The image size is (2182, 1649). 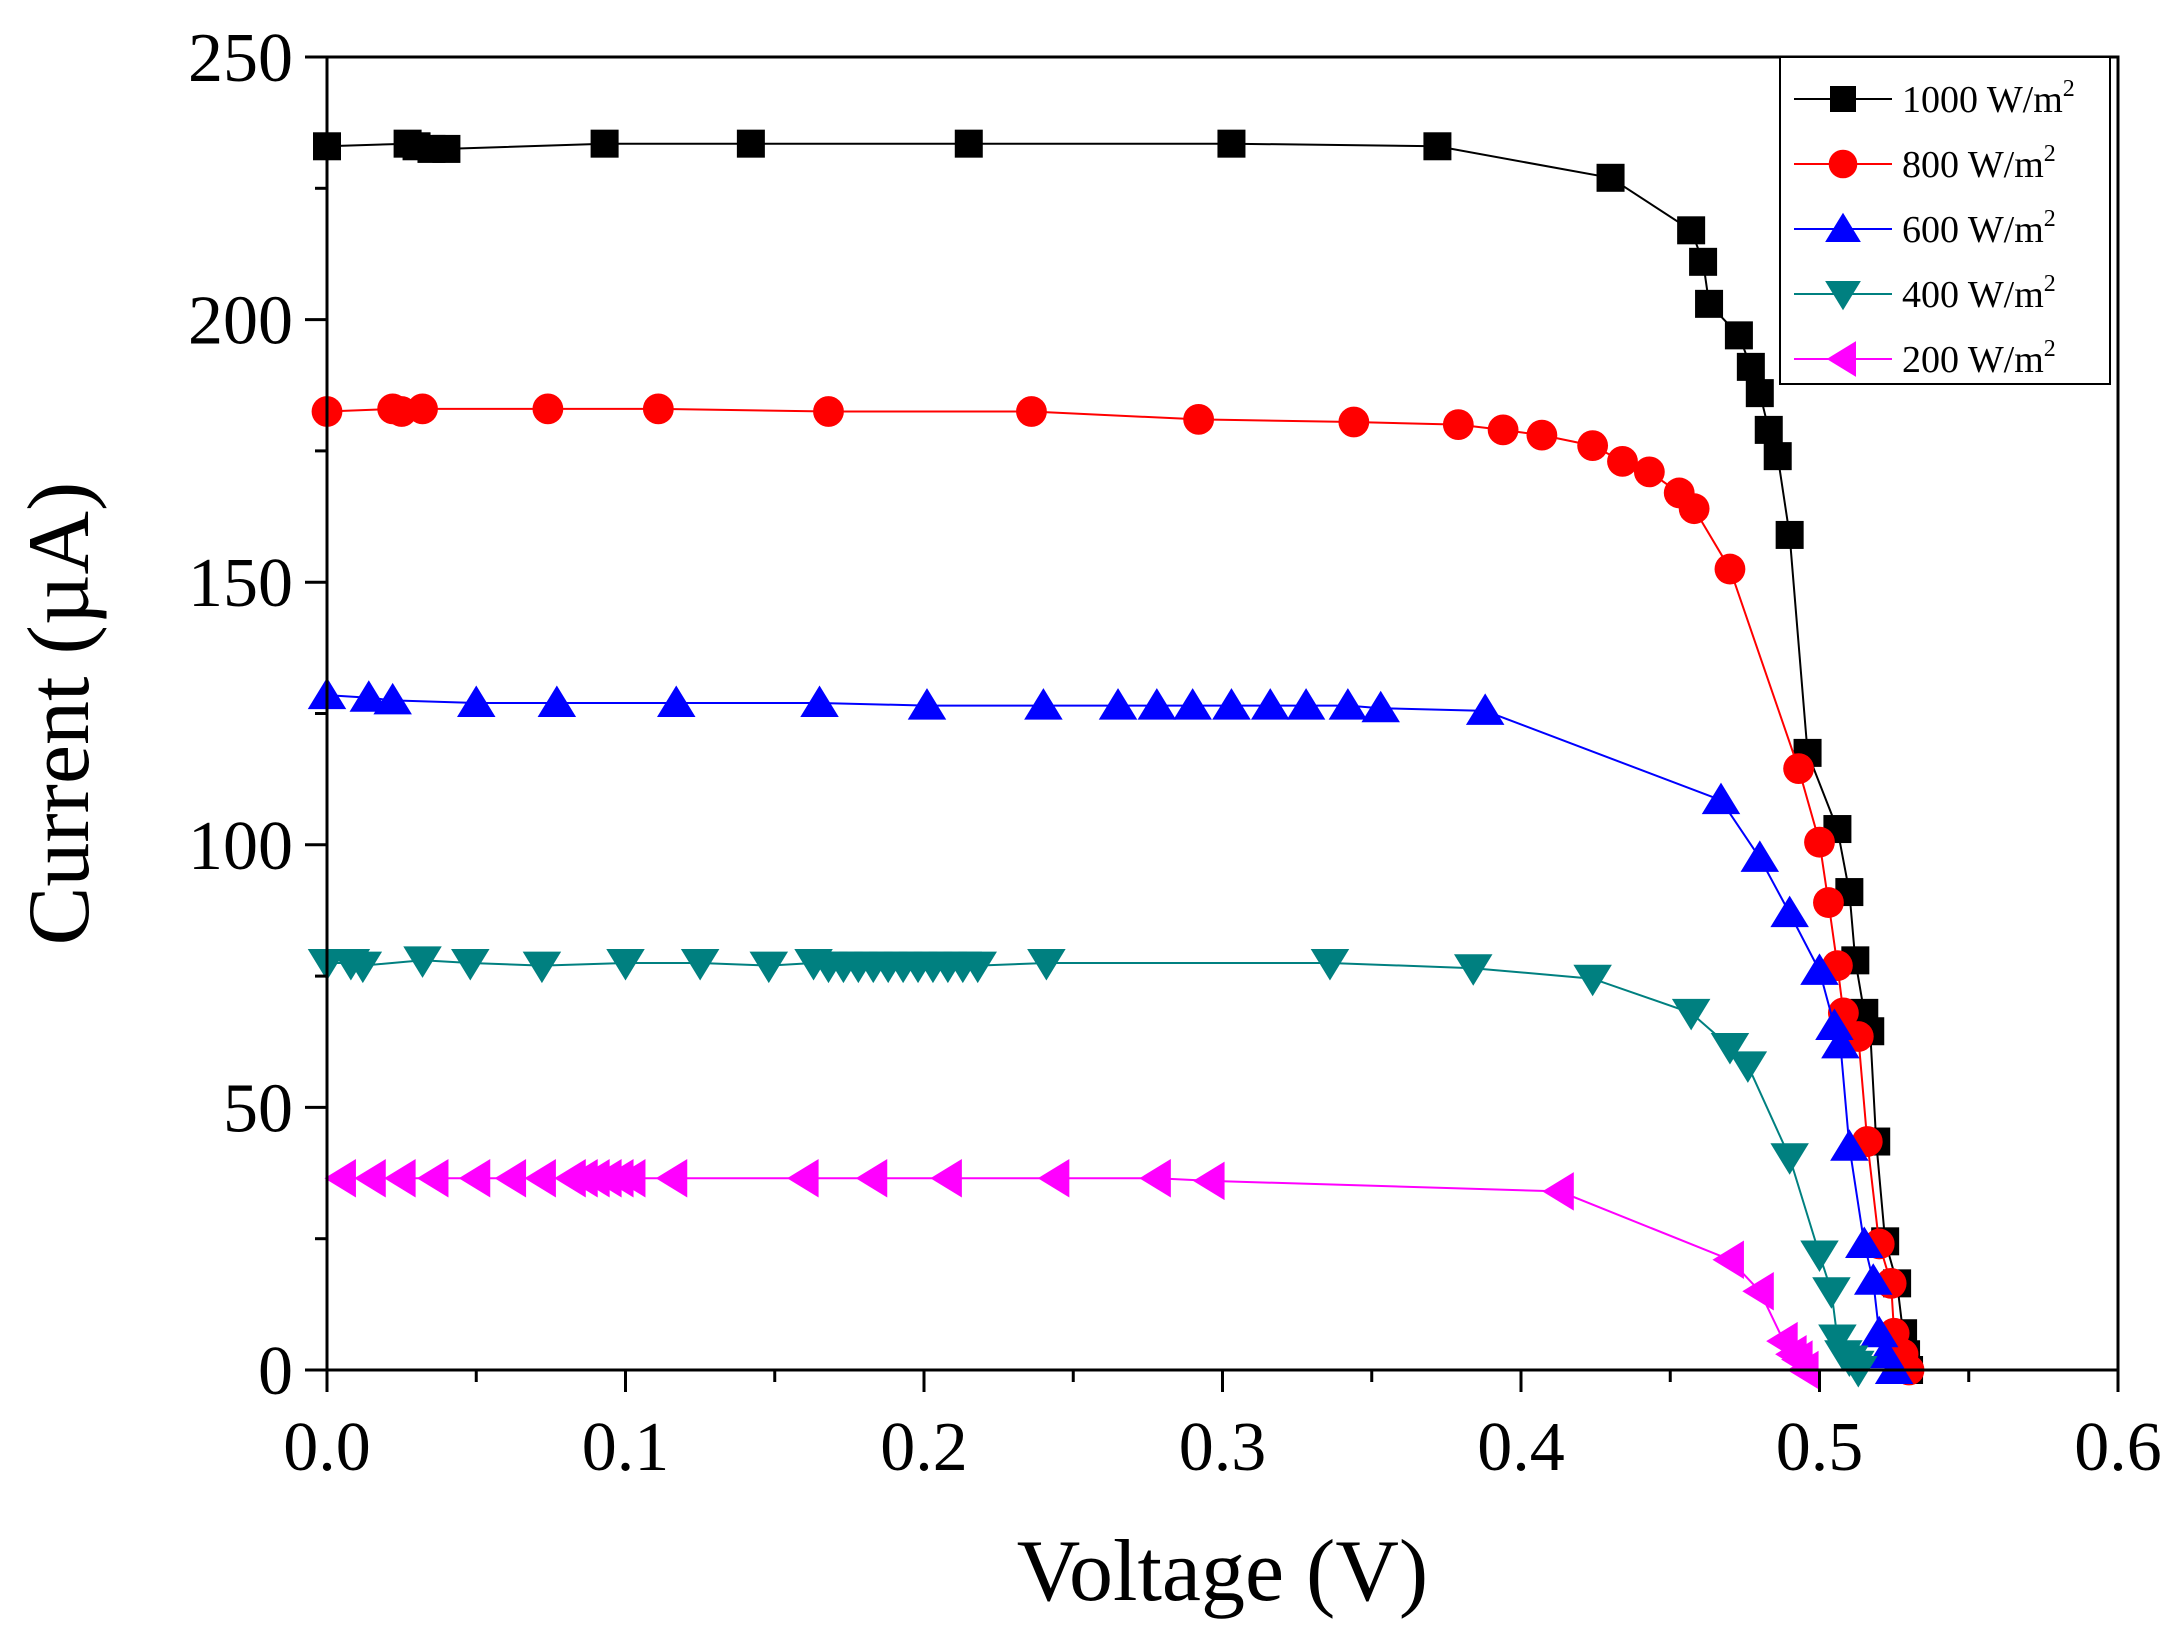 I want to click on x-tick-label: 0.3, so click(x=1223, y=1447).